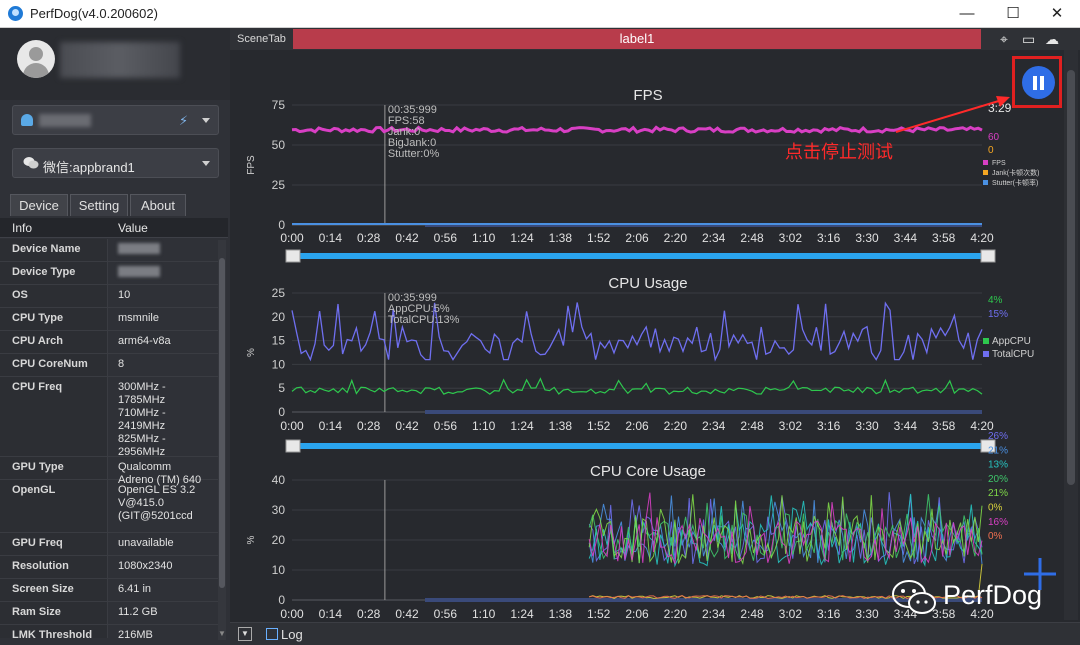  I want to click on y-tick-label: 50, so click(279, 145).